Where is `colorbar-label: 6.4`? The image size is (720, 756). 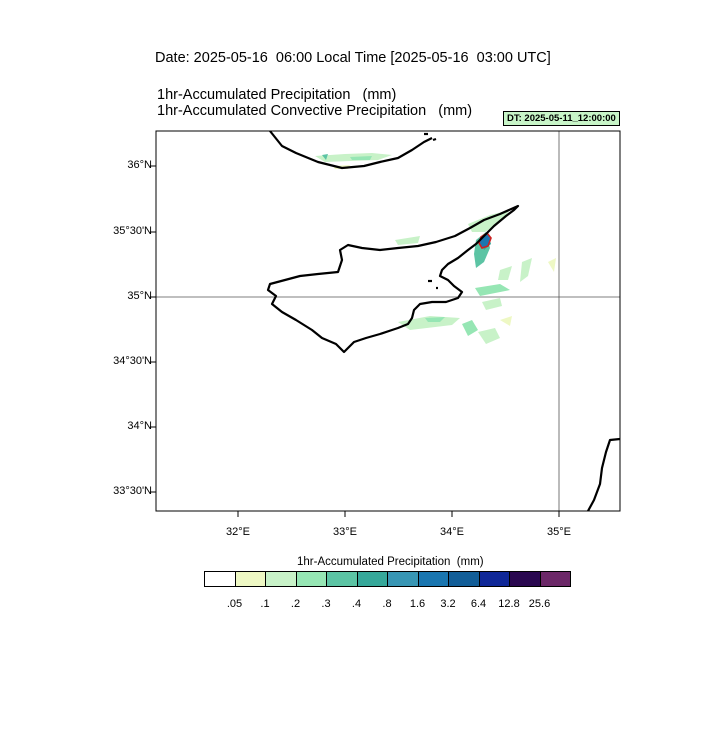 colorbar-label: 6.4 is located at coordinates (478, 604).